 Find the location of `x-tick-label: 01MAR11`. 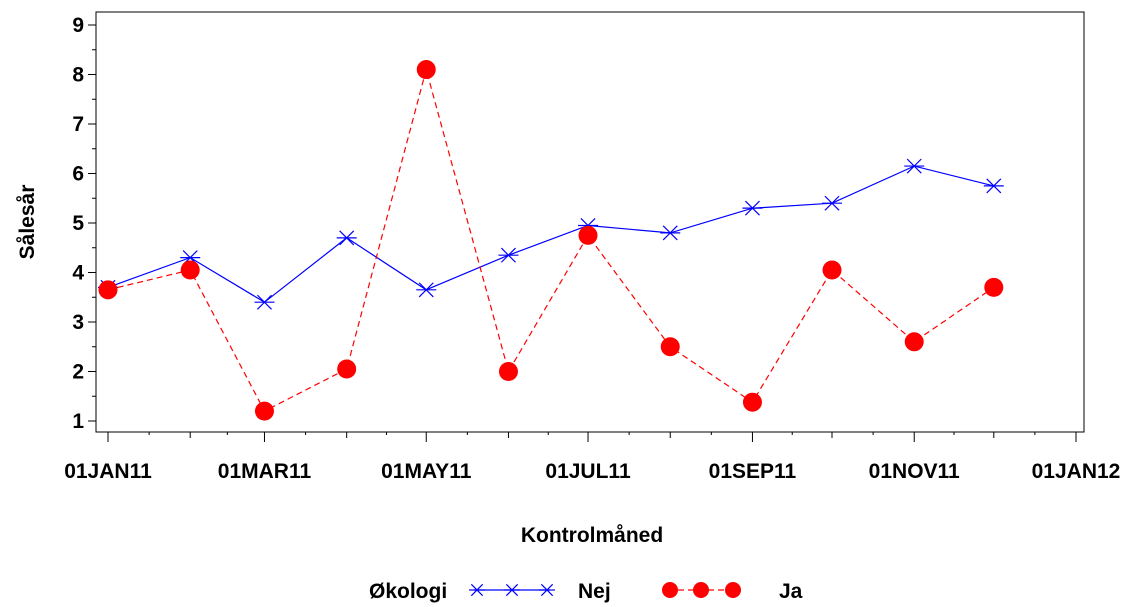

x-tick-label: 01MAR11 is located at coordinates (265, 471).